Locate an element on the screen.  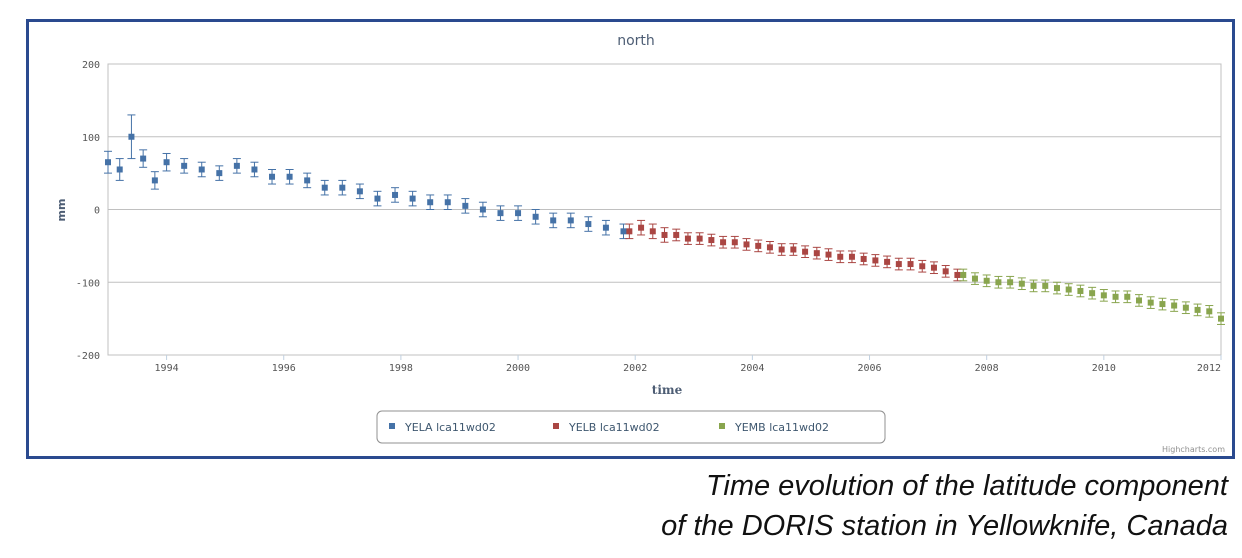
legend-item-1: YELA lca11wd02 is located at coordinates (442, 427).